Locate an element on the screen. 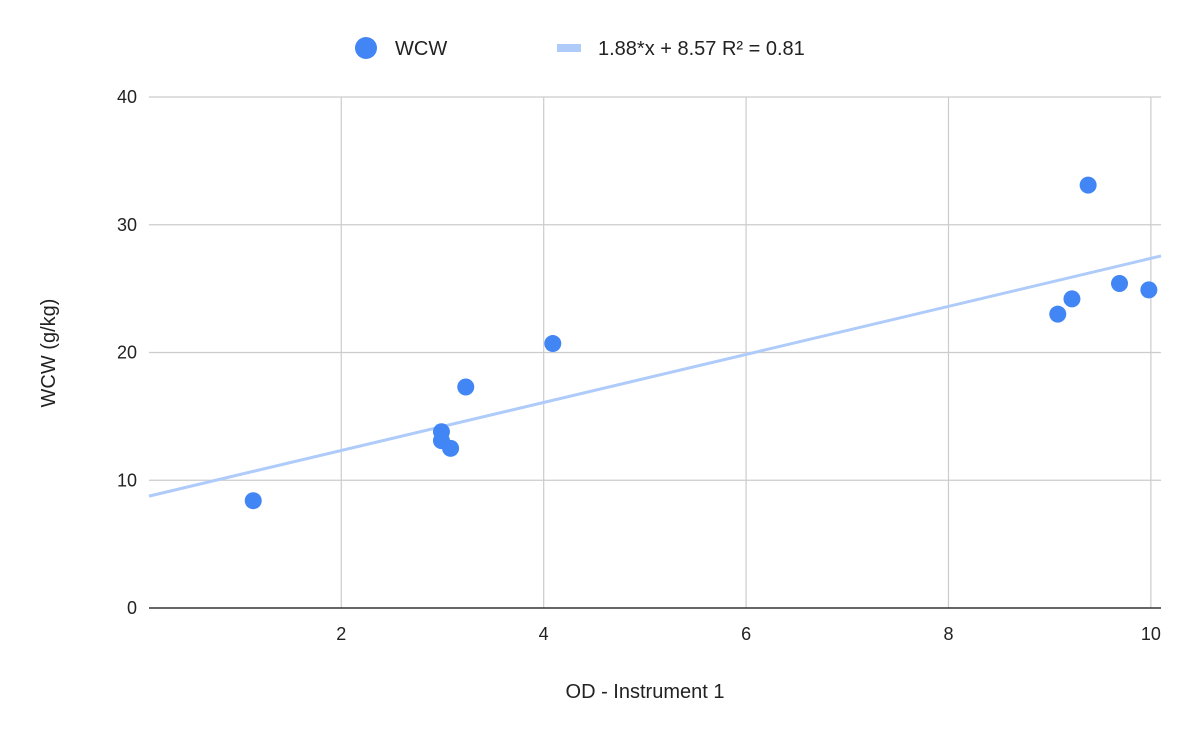  legend-marker-wcw is located at coordinates (366, 48).